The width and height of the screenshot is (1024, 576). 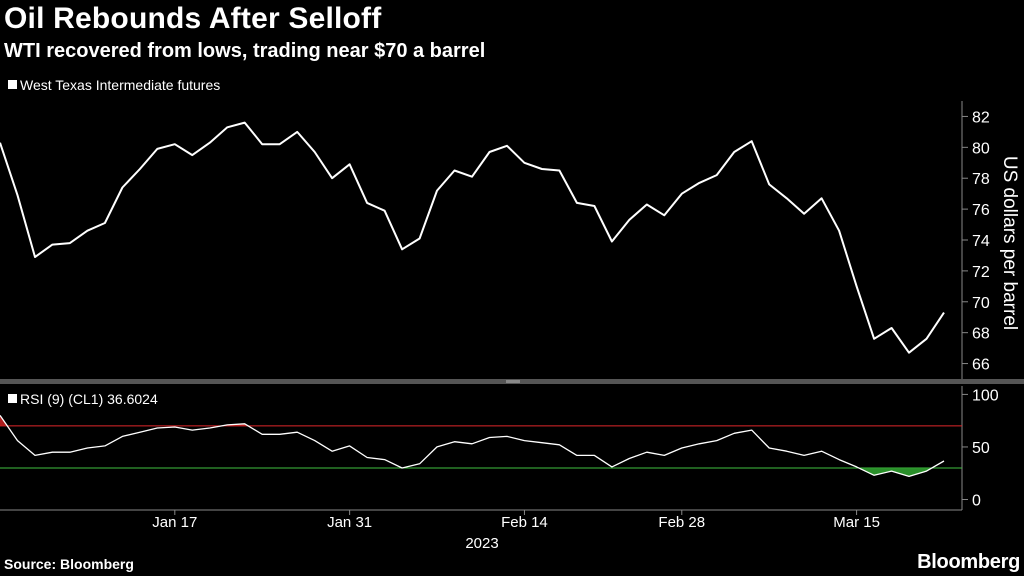 I want to click on panel-divider-handle, so click(x=513, y=381).